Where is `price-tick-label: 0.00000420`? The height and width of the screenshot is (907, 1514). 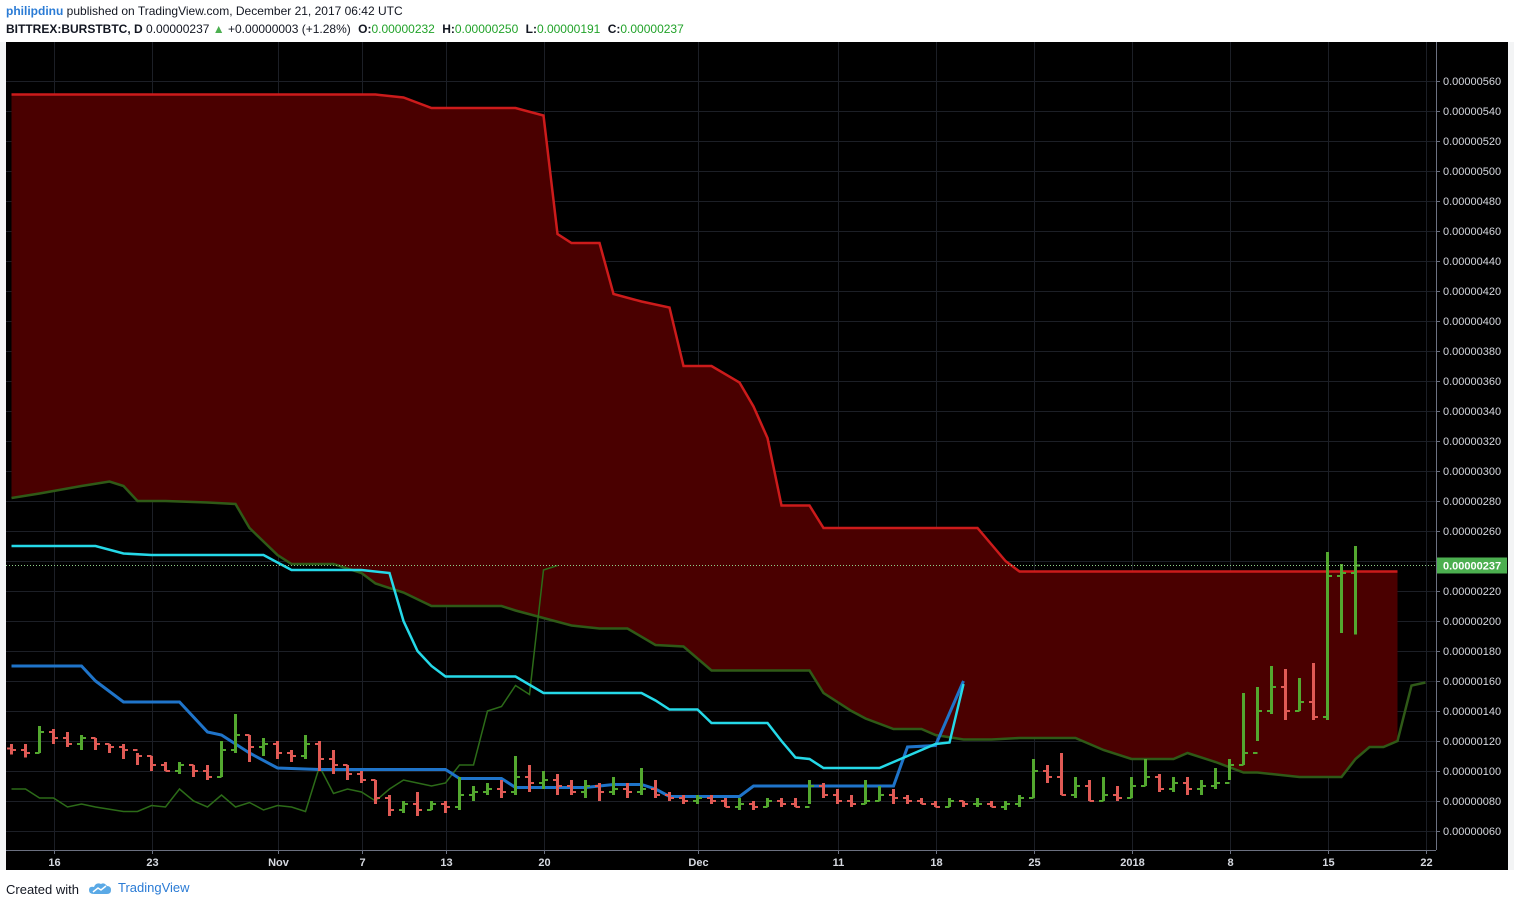
price-tick-label: 0.00000420 is located at coordinates (1472, 292).